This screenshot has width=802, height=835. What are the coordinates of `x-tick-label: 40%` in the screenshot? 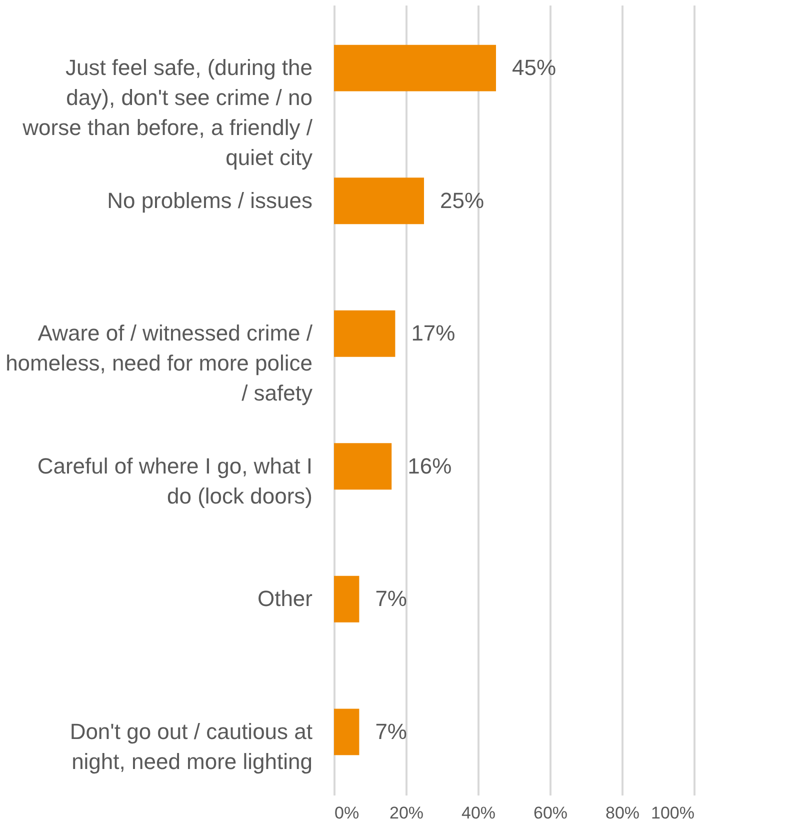 It's located at (478, 813).